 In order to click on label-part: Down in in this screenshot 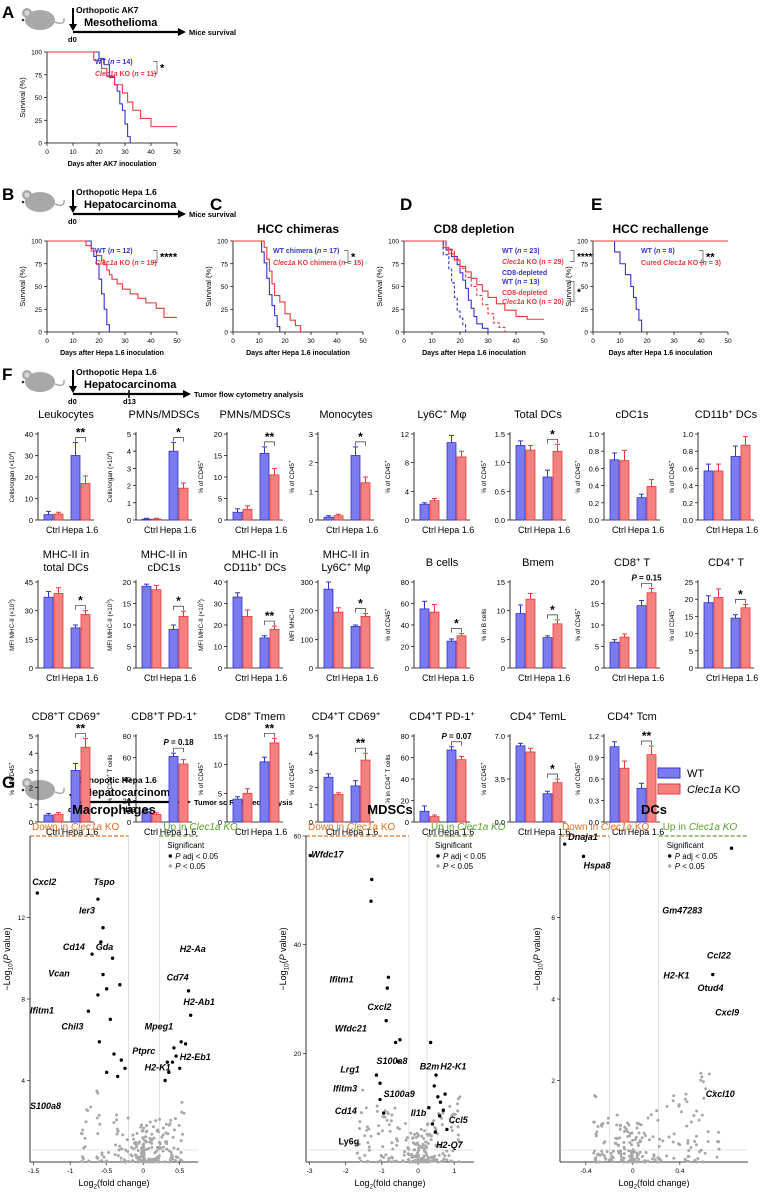, I will do `click(327, 827)`.